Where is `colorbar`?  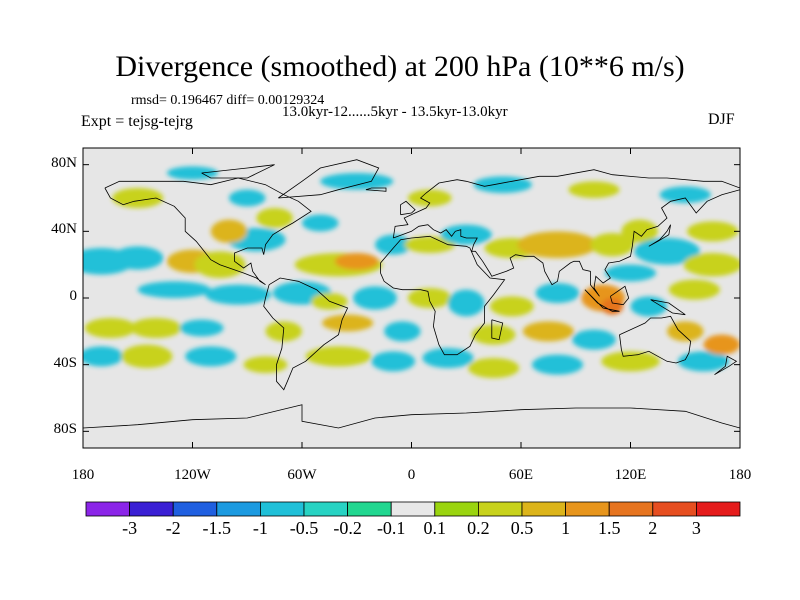
colorbar is located at coordinates (413, 509).